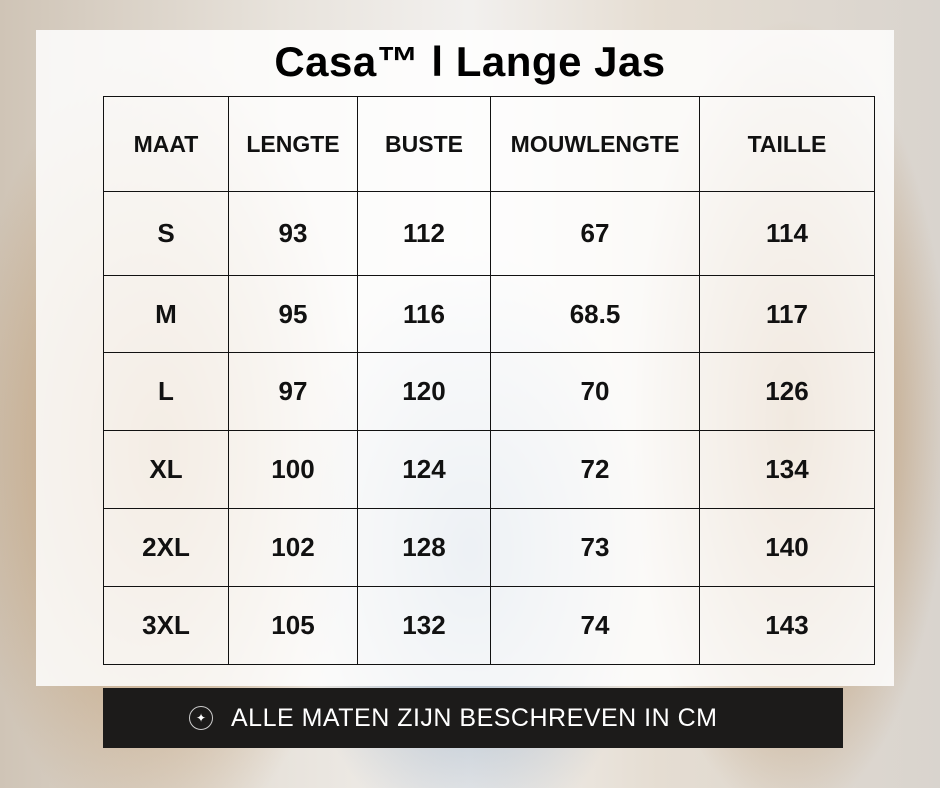 The width and height of the screenshot is (940, 788). What do you see at coordinates (424, 469) in the screenshot?
I see `table-cell: 124` at bounding box center [424, 469].